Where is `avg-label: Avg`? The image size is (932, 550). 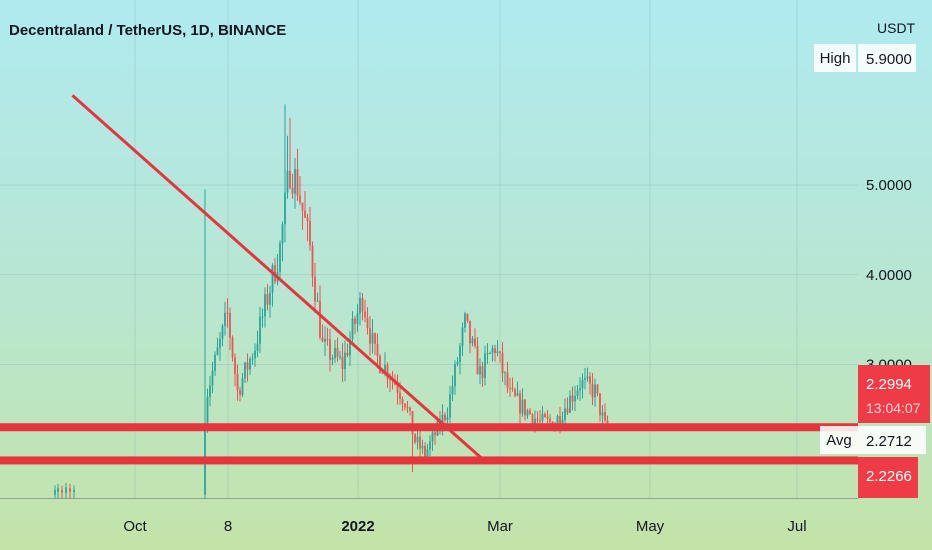
avg-label: Avg is located at coordinates (839, 440).